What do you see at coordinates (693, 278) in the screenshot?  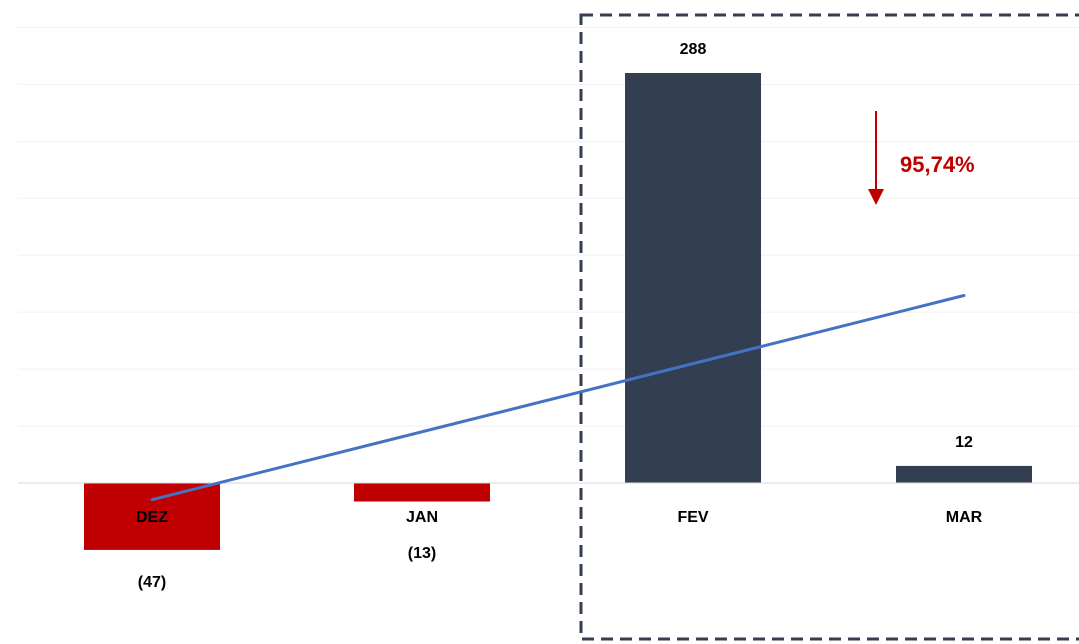 I see `bar-fev` at bounding box center [693, 278].